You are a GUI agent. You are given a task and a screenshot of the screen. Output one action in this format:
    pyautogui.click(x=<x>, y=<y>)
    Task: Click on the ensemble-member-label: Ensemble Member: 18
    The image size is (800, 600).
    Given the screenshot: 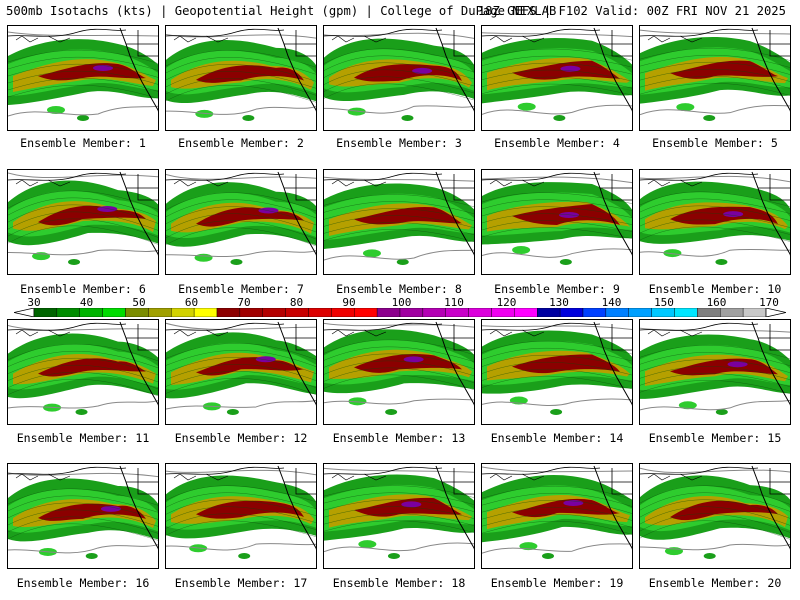 What is the action you would take?
    pyautogui.click(x=399, y=583)
    